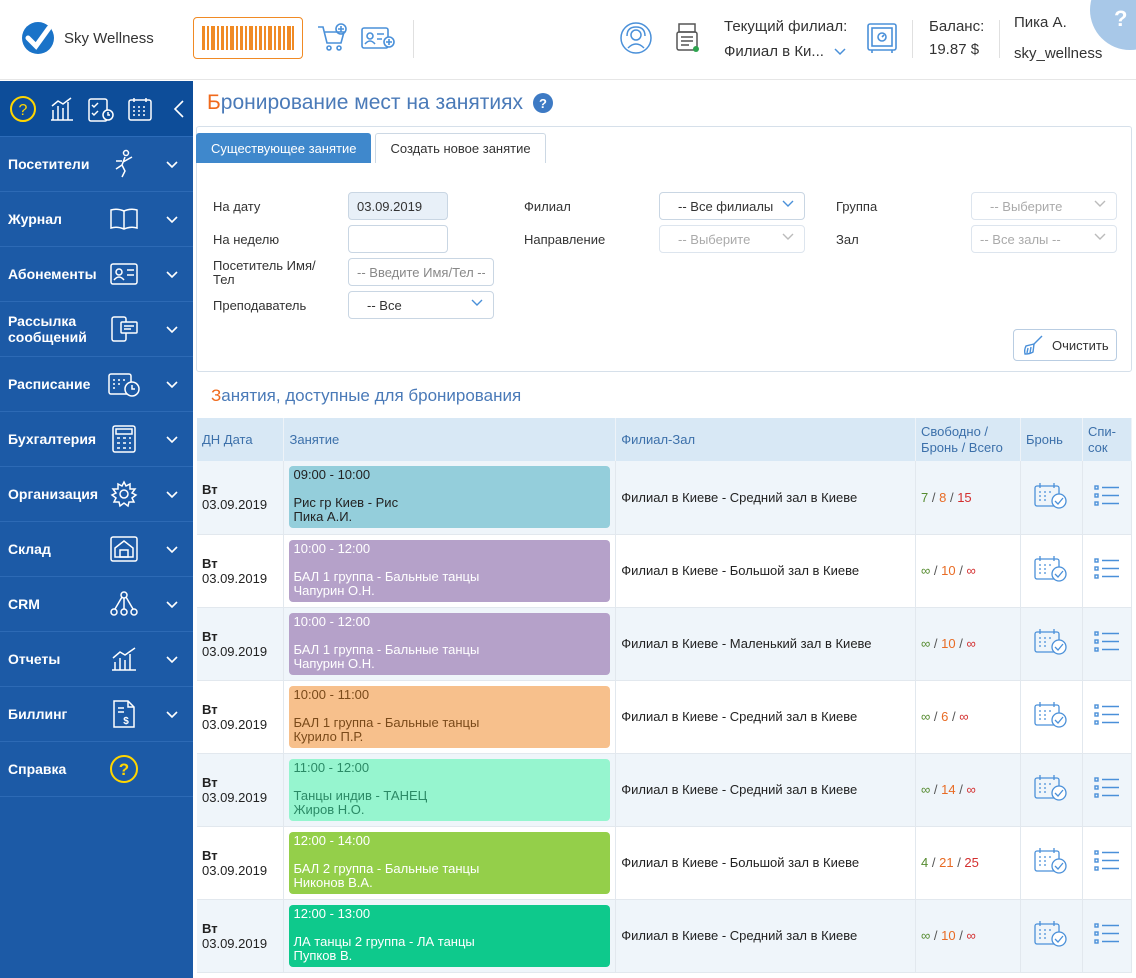  I want to click on book-cell, so click(1051, 717).